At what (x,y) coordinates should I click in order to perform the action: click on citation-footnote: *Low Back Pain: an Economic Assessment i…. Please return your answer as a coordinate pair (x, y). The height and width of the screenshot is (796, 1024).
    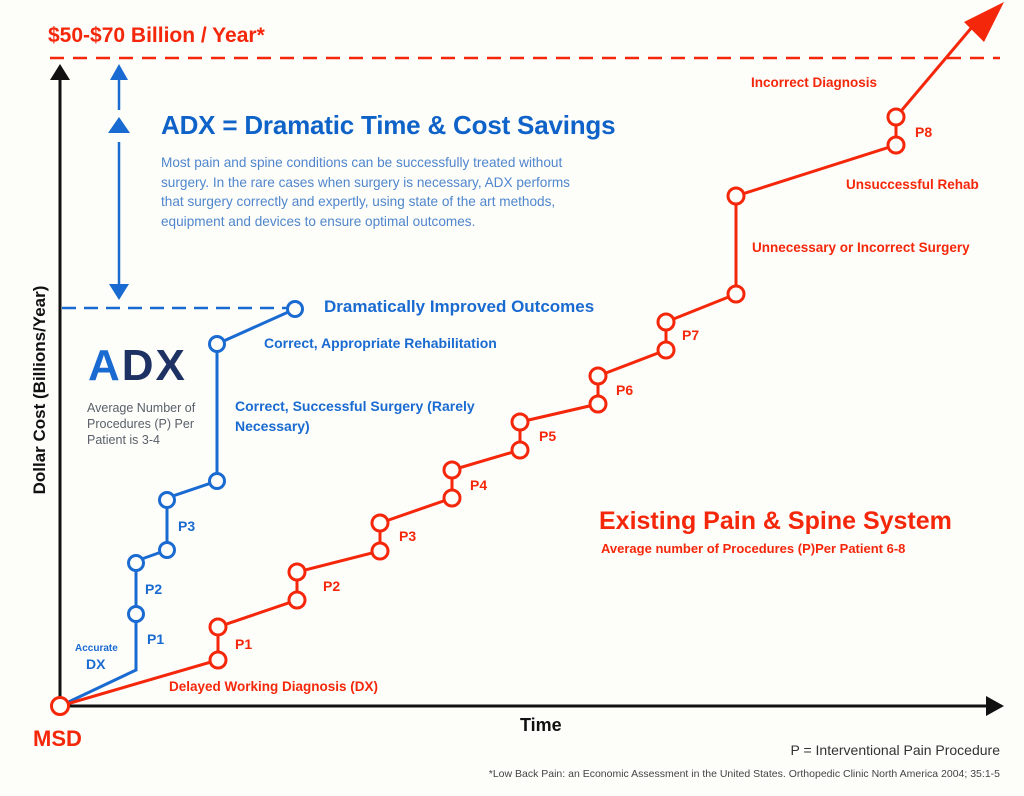
    Looking at the image, I should click on (744, 774).